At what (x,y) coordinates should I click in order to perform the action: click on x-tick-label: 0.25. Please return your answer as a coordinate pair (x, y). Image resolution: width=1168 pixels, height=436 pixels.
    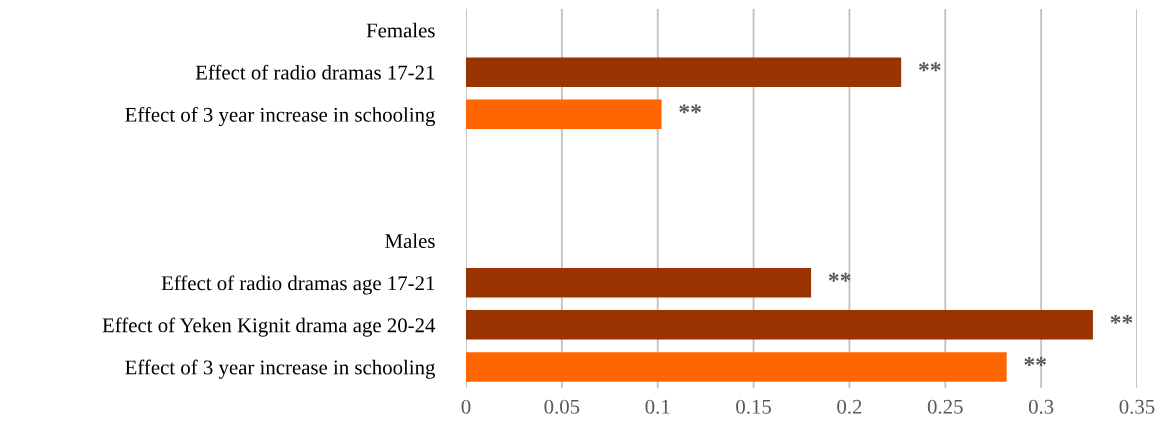
    Looking at the image, I should click on (945, 406).